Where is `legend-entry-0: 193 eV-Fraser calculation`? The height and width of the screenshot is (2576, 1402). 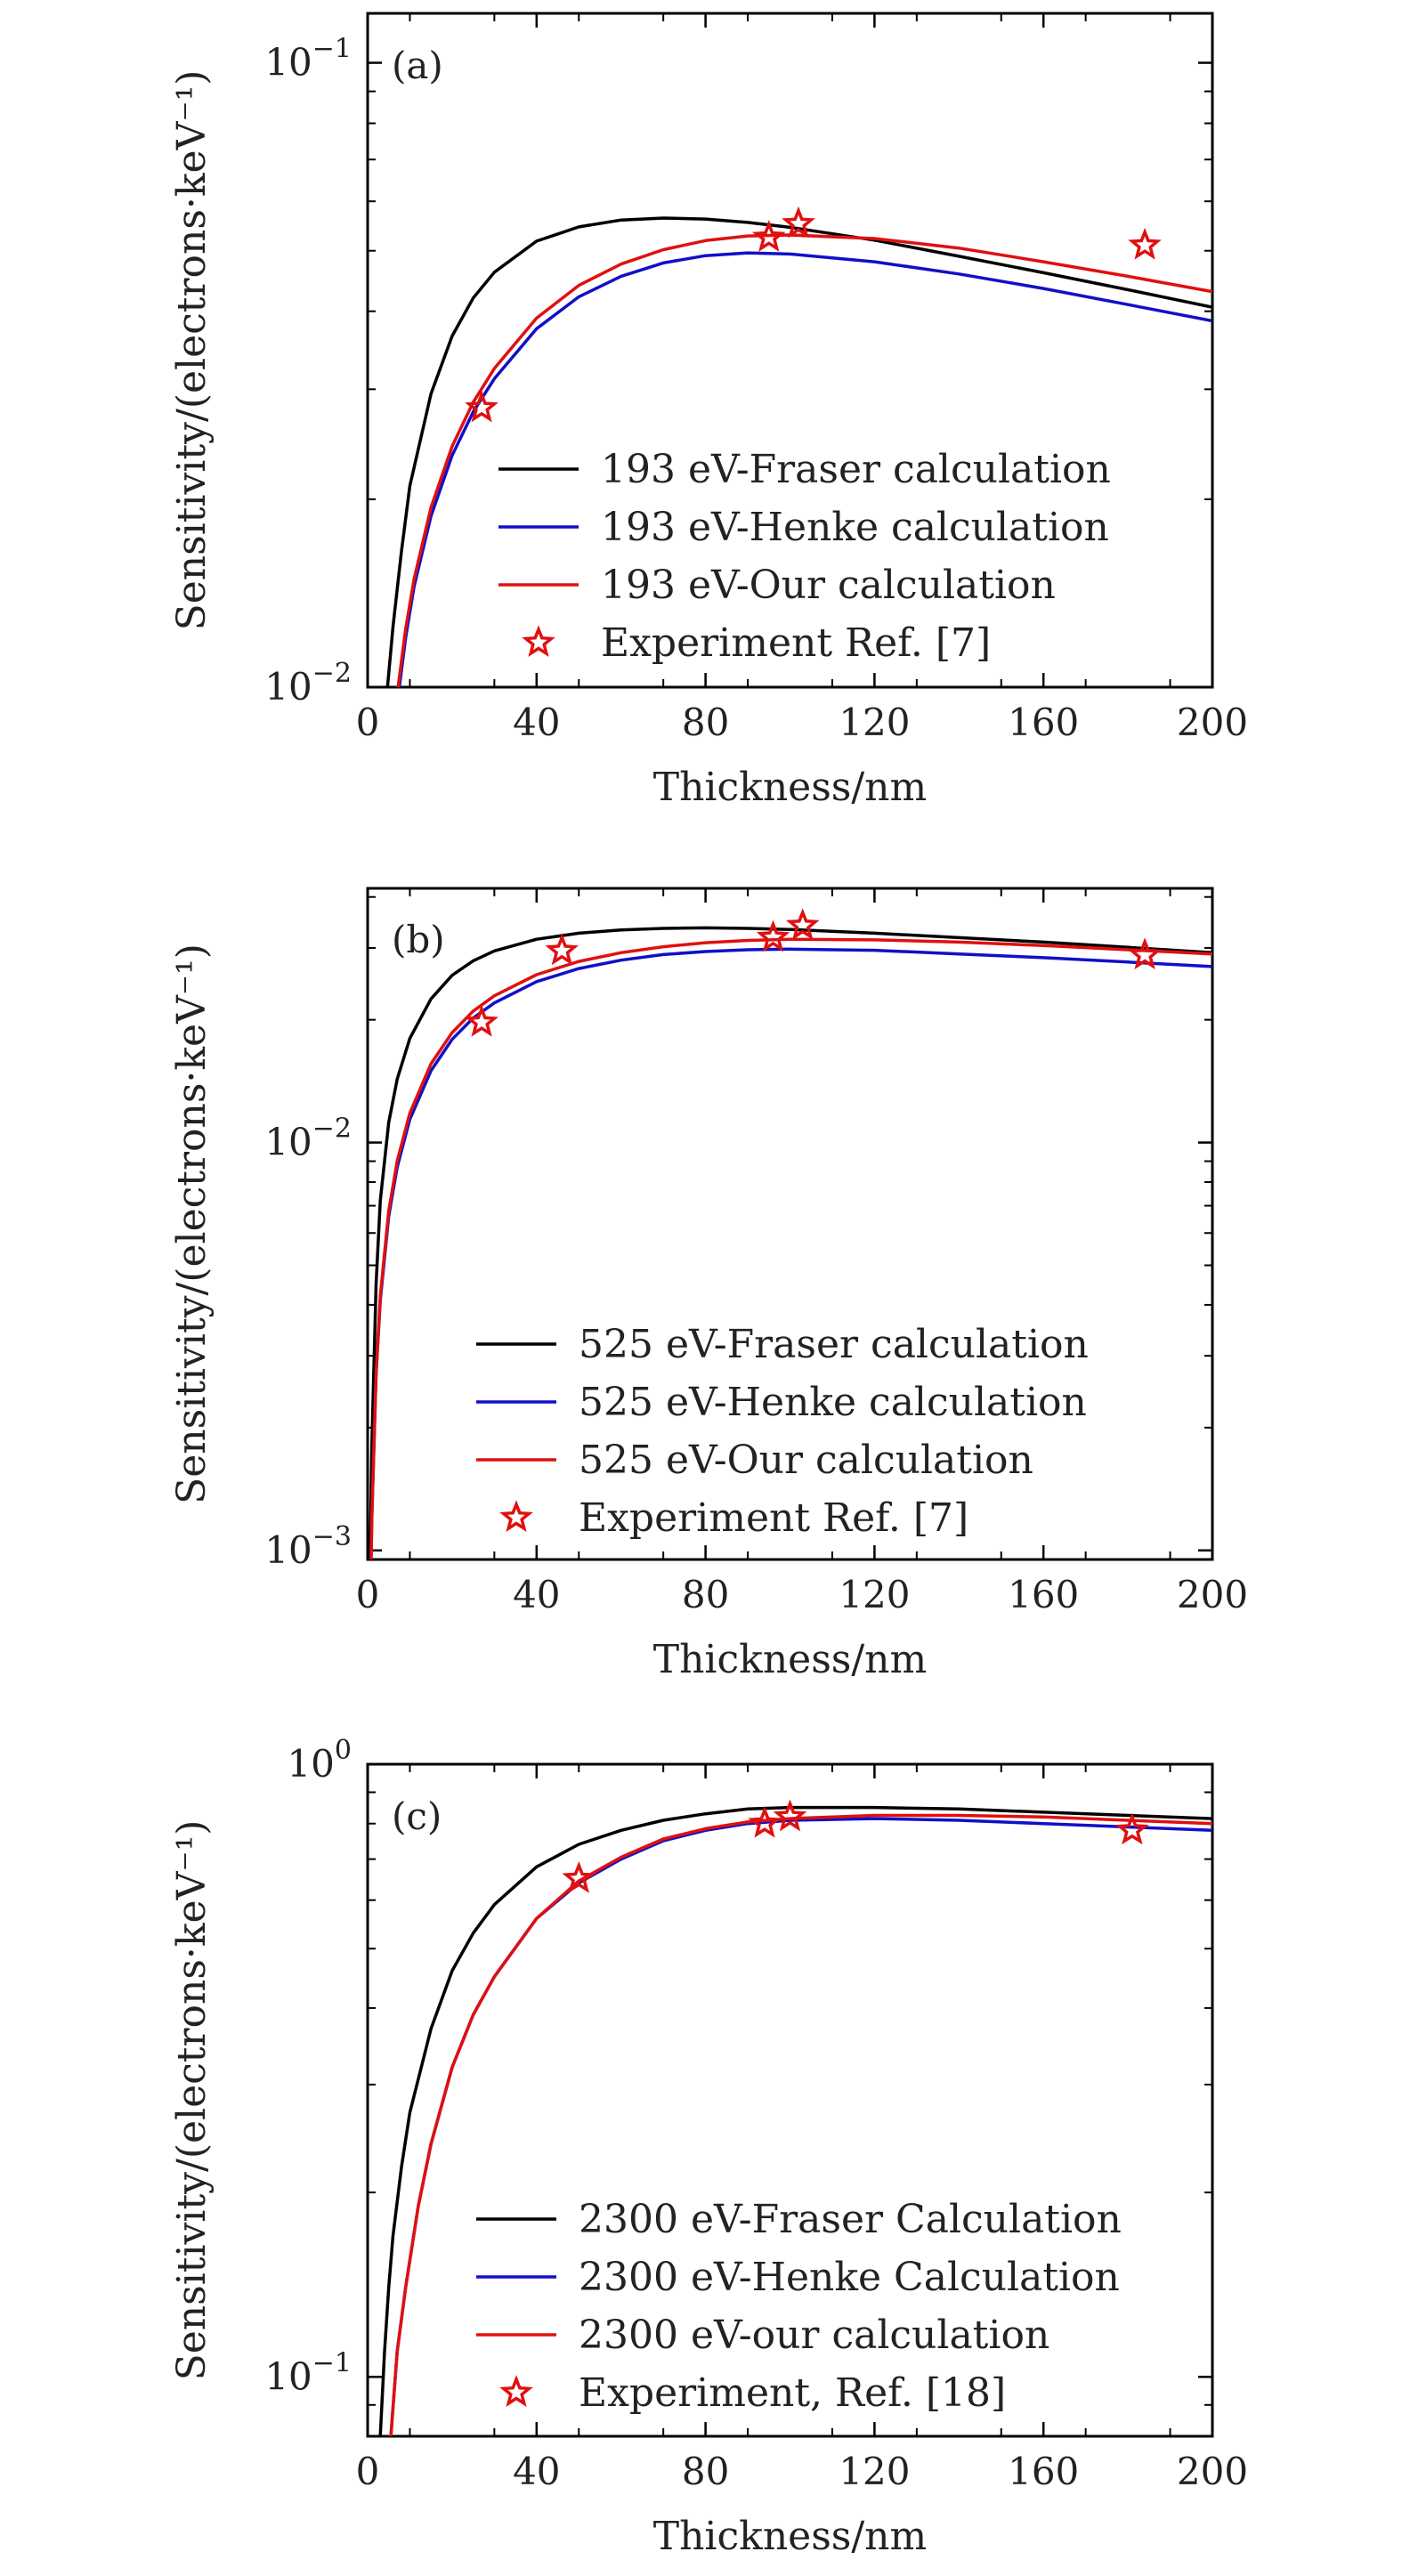 legend-entry-0: 193 eV-Fraser calculation is located at coordinates (856, 470).